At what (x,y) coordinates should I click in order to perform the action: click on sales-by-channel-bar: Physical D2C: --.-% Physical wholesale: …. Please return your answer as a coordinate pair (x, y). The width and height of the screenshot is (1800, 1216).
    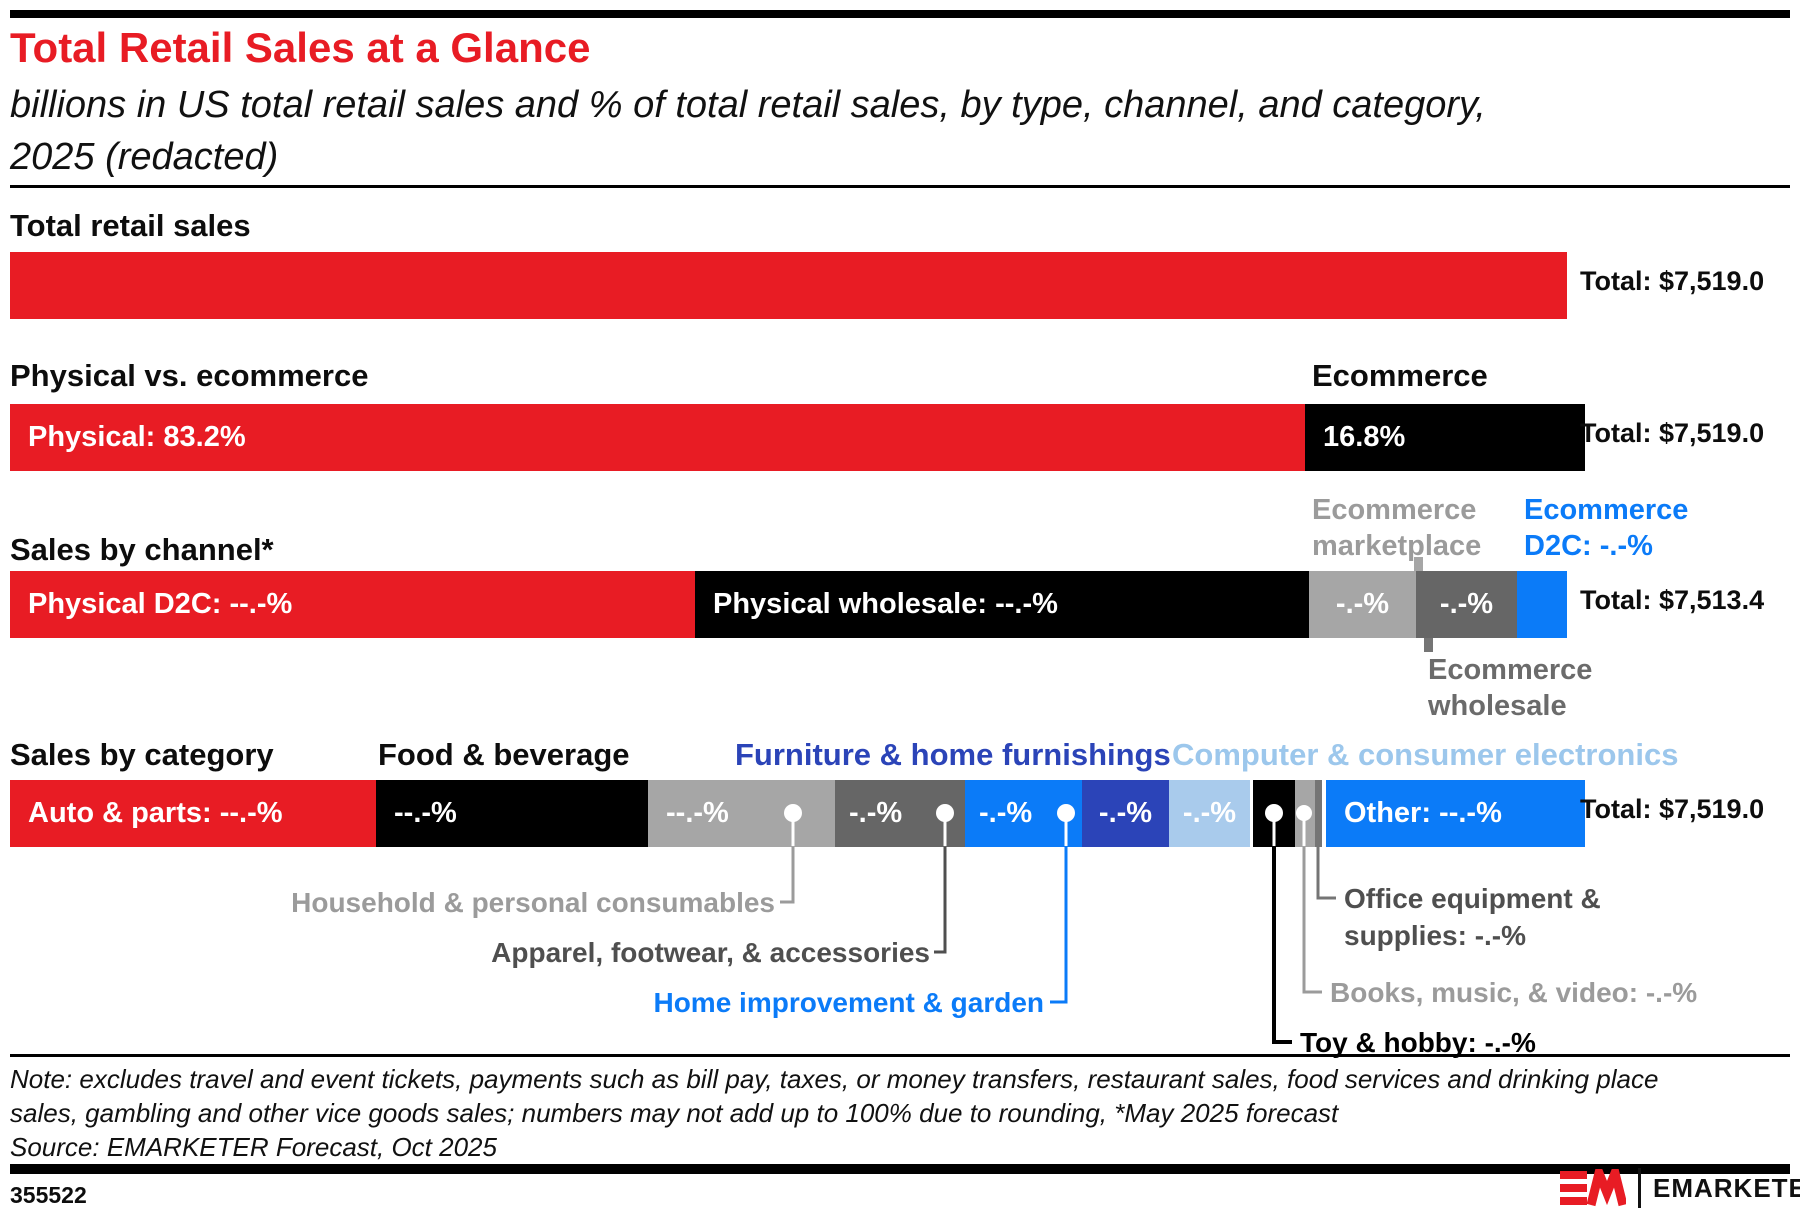
    Looking at the image, I should click on (788, 604).